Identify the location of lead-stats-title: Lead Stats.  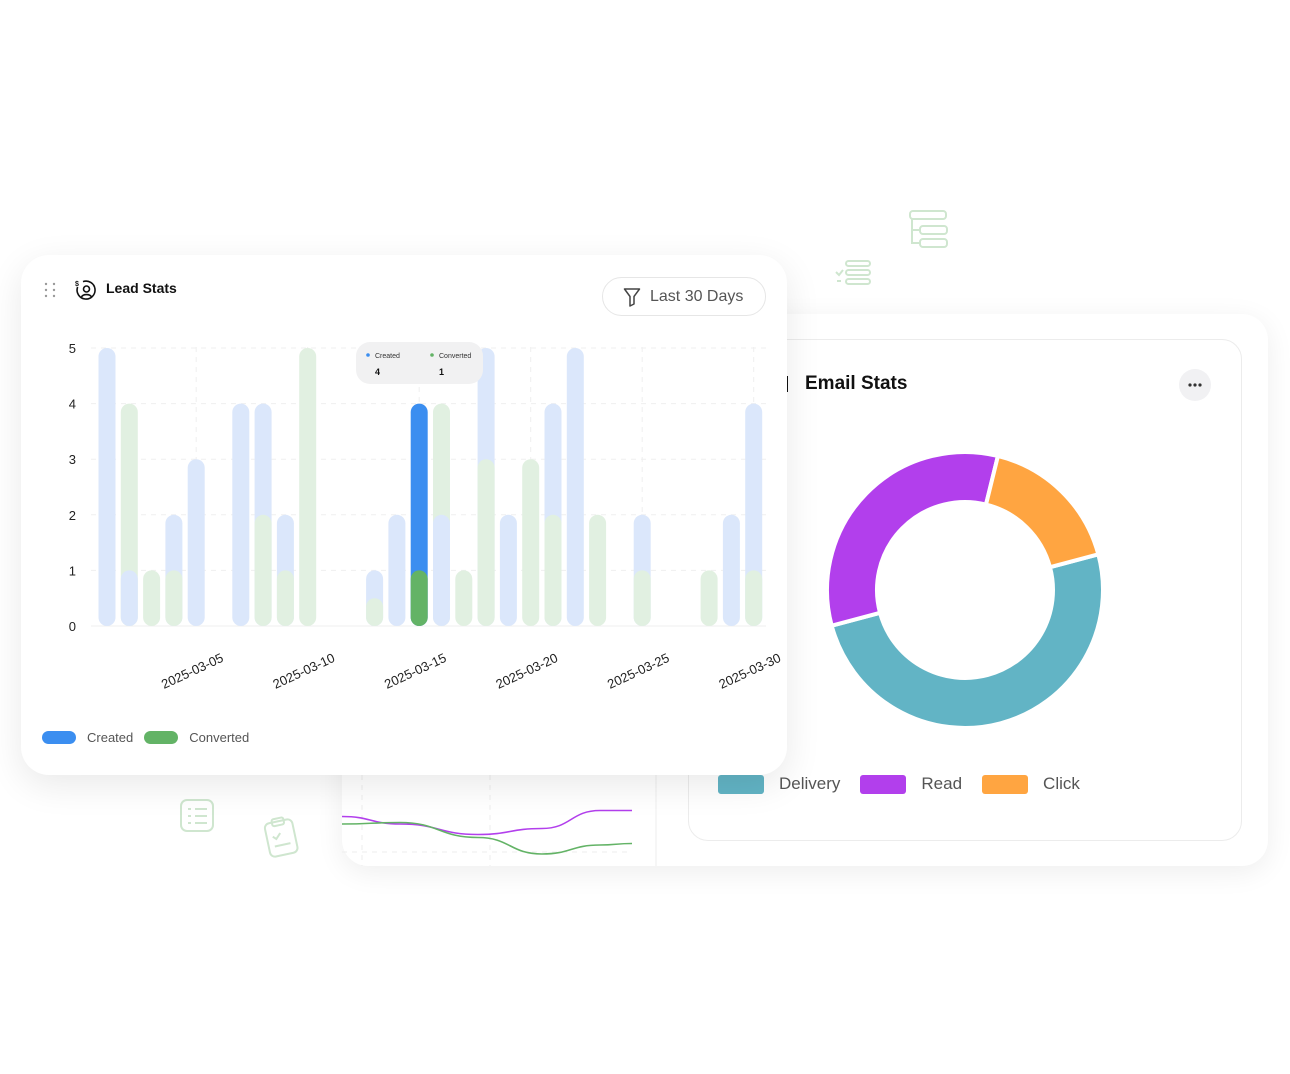
(141, 288).